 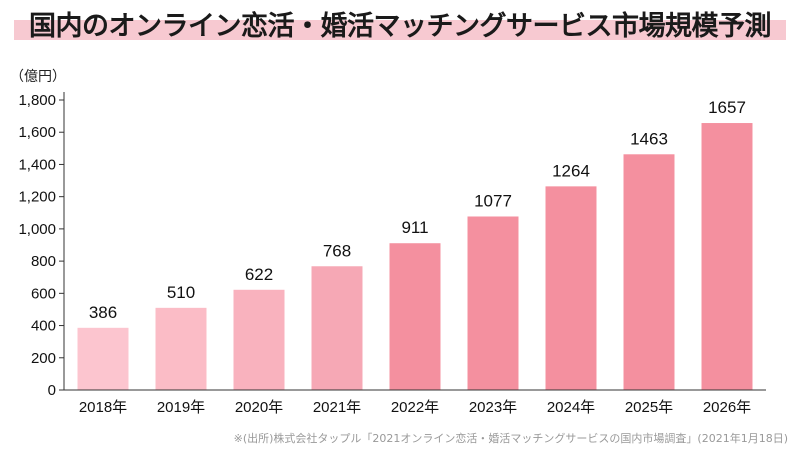 I want to click on bar-value-label: 510, so click(x=181, y=292).